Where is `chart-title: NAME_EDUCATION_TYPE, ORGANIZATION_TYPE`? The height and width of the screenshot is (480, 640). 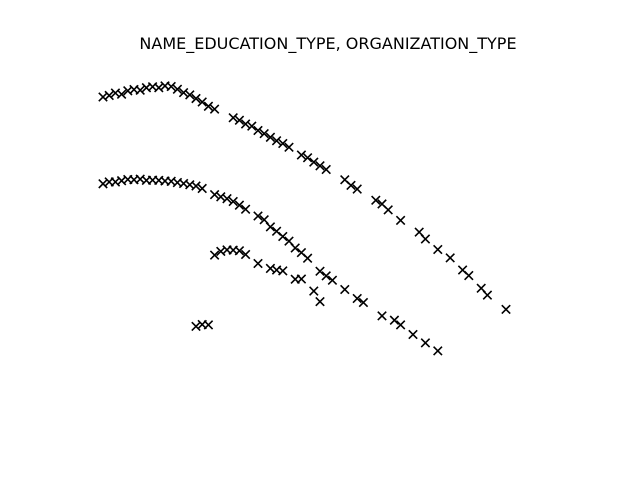
chart-title: NAME_EDUCATION_TYPE, ORGANIZATION_TYPE is located at coordinates (328, 43).